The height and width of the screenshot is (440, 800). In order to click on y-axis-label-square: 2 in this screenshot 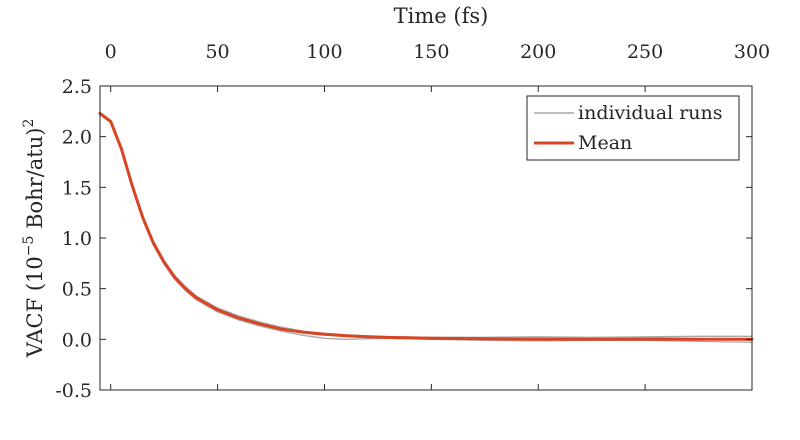, I will do `click(29, 123)`.